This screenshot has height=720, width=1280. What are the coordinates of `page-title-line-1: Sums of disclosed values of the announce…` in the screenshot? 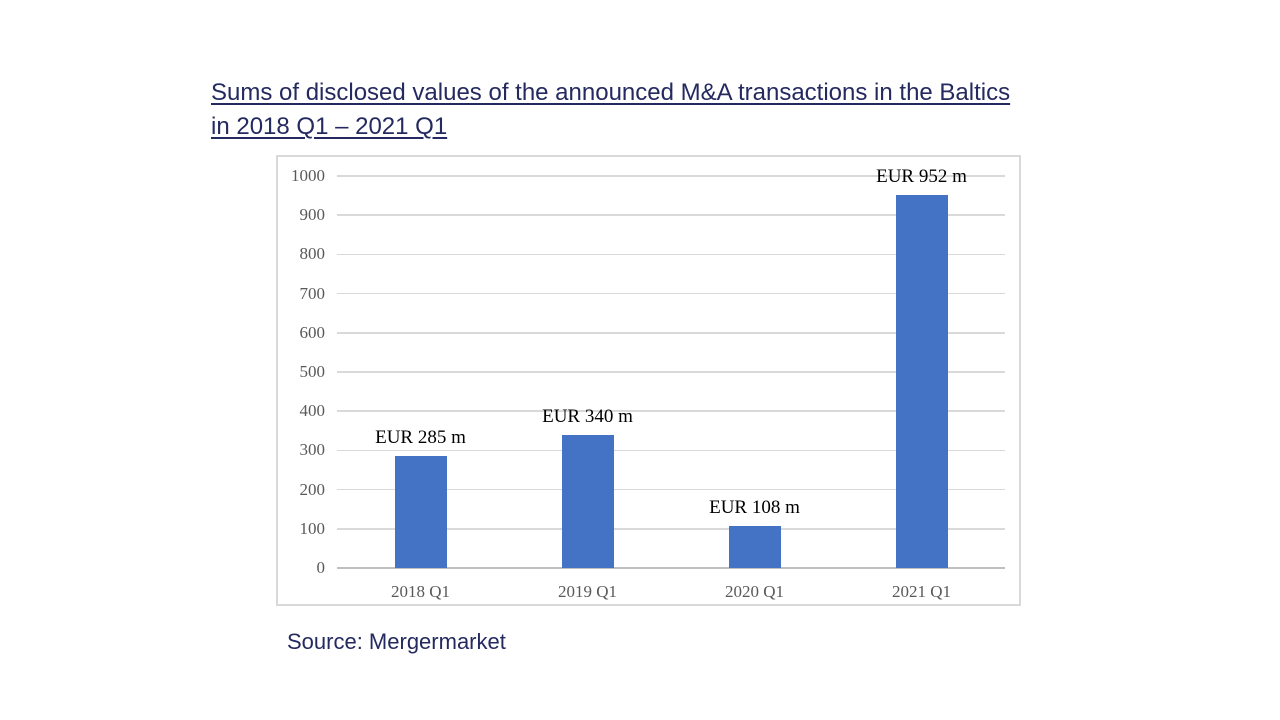 It's located at (611, 92).